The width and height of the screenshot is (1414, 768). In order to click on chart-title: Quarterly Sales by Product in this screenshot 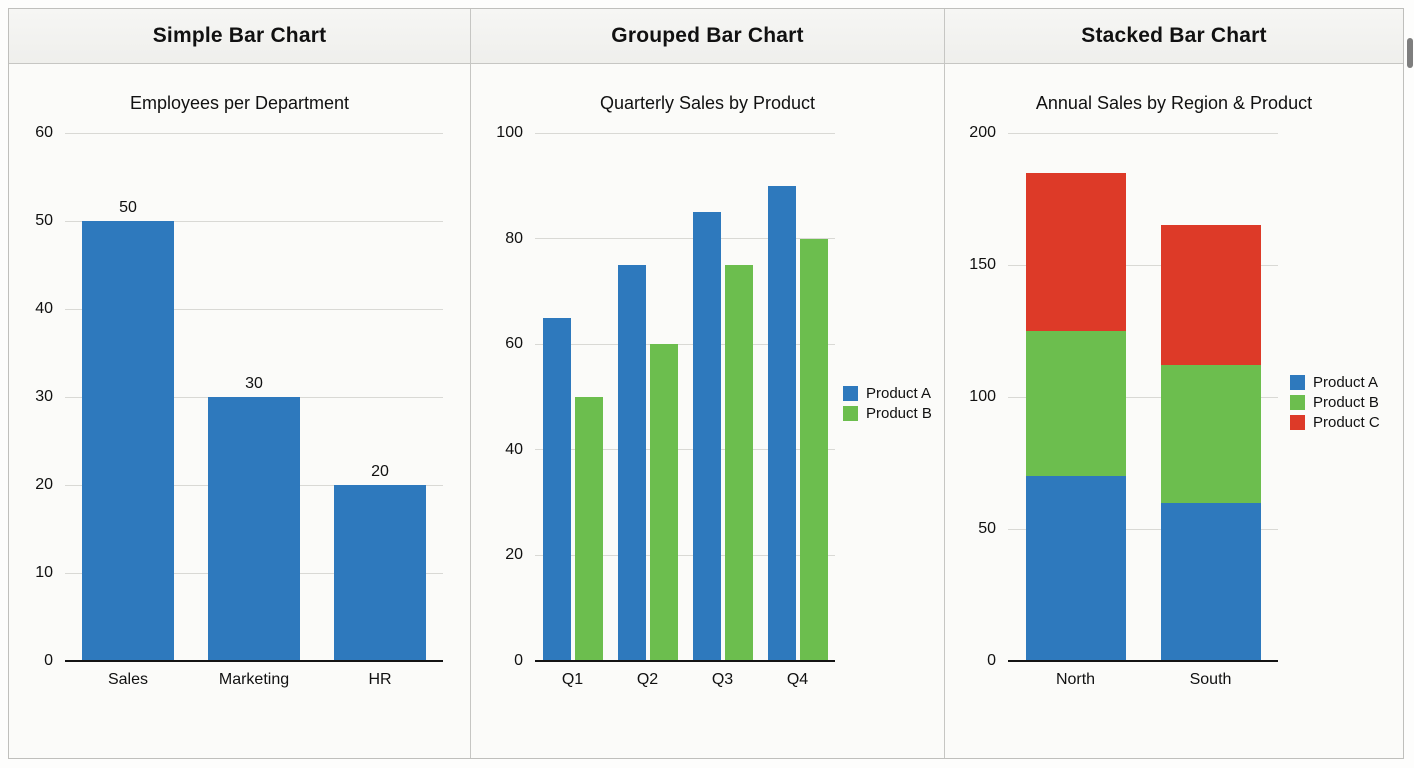, I will do `click(707, 103)`.